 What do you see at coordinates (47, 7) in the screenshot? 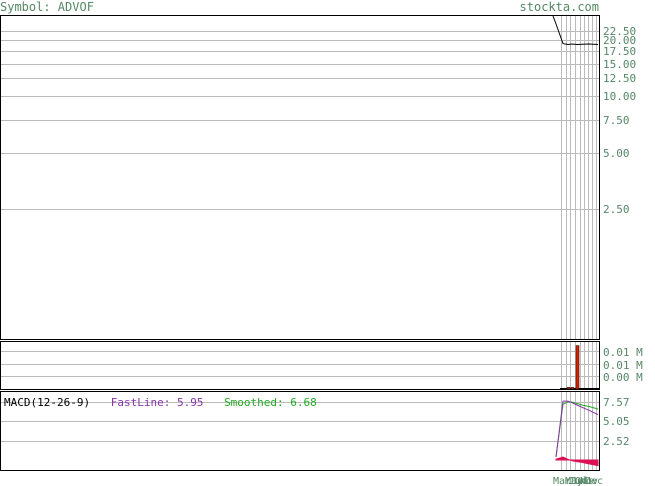
I see `symbol-label: Symbol: ADVOF` at bounding box center [47, 7].